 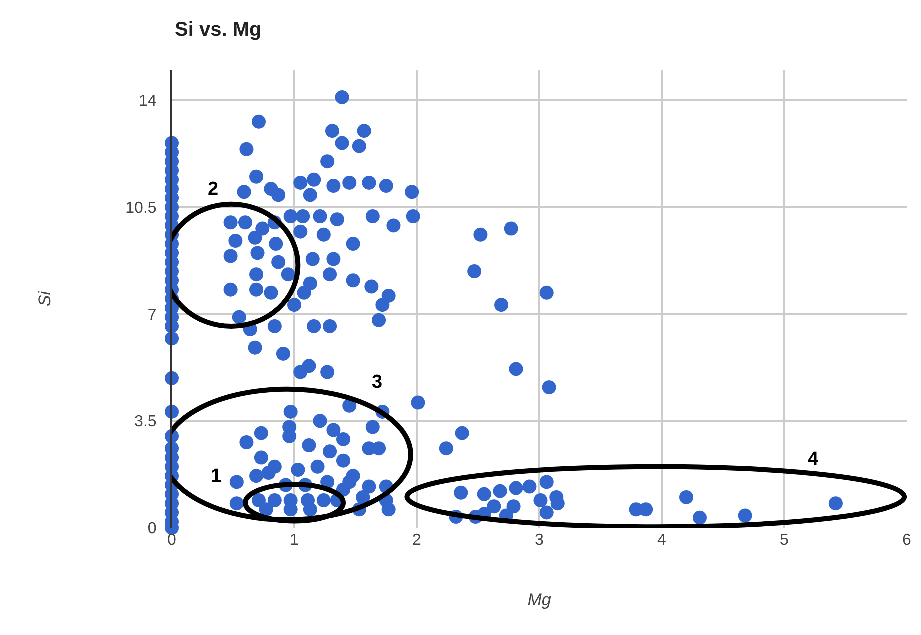 What do you see at coordinates (540, 600) in the screenshot?
I see `x-axis-title: Mg` at bounding box center [540, 600].